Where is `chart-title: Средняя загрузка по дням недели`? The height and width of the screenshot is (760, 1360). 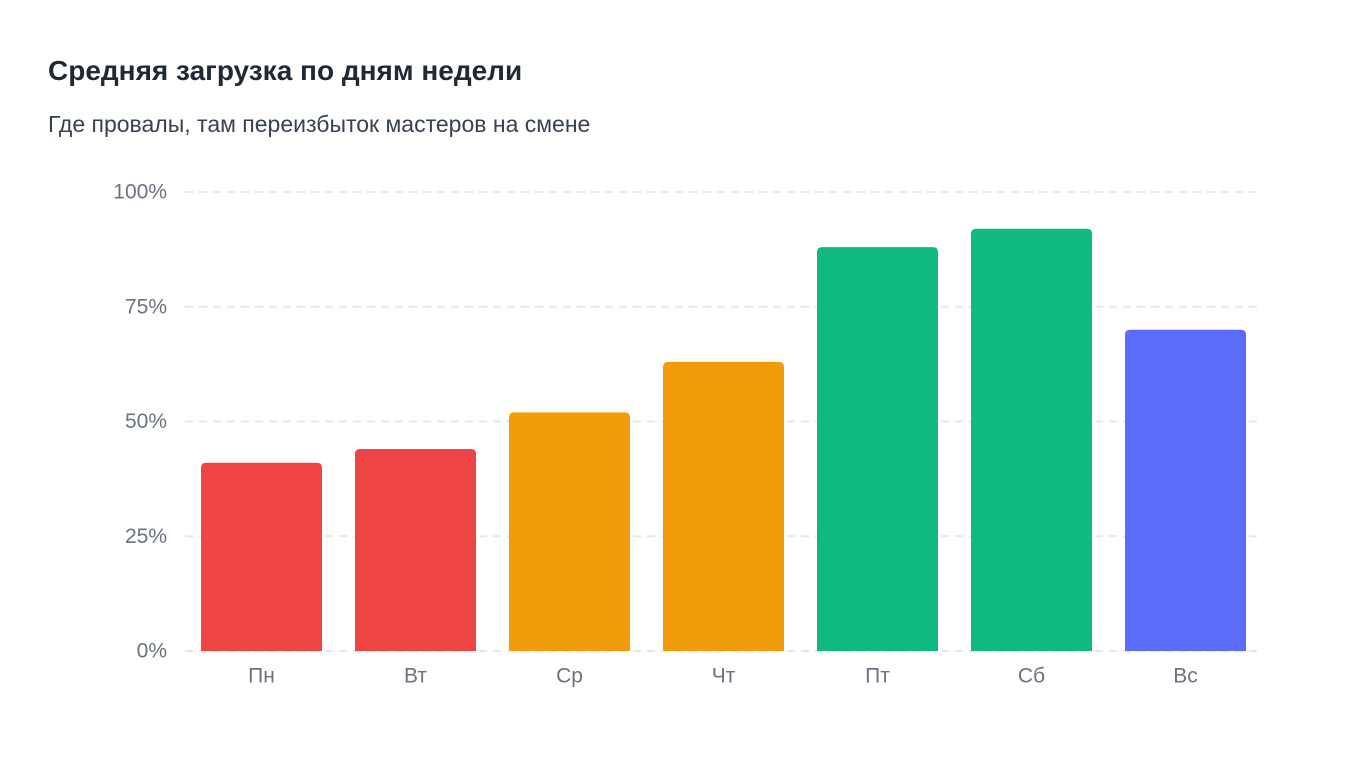 chart-title: Средняя загрузка по дням недели is located at coordinates (285, 70).